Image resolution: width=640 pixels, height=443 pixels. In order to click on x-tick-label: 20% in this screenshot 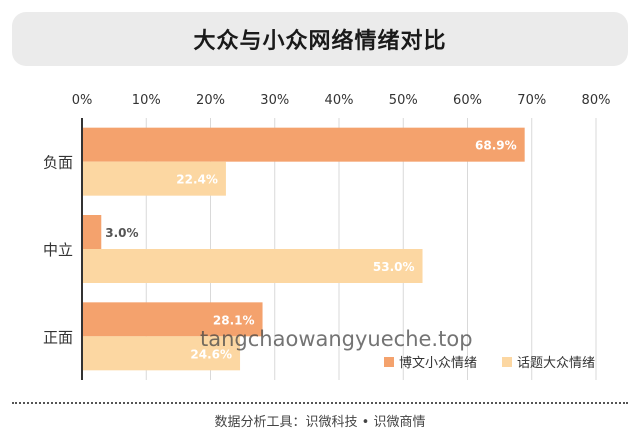, I will do `click(210, 100)`.